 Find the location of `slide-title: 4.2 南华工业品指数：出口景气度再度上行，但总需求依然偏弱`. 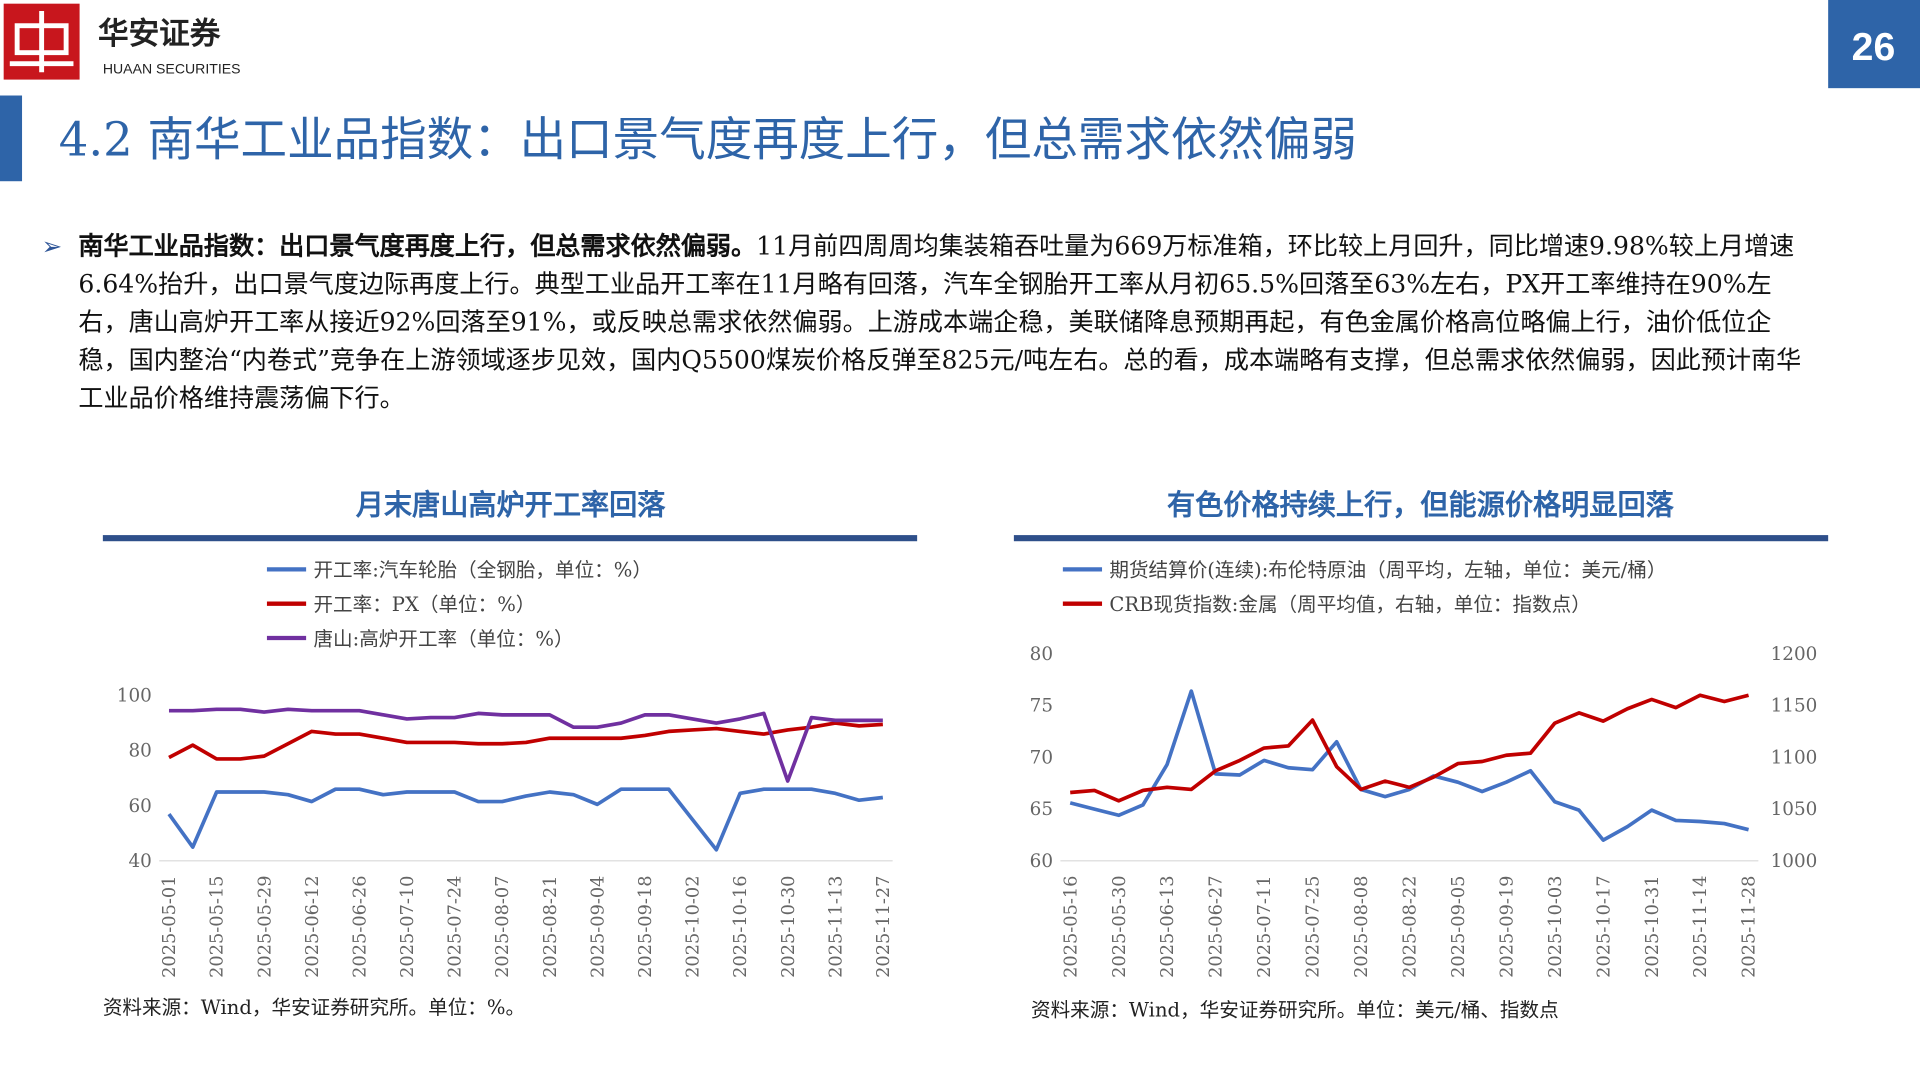

slide-title: 4.2 南华工业品指数：出口景气度再度上行，但总需求依然偏弱 is located at coordinates (708, 140).